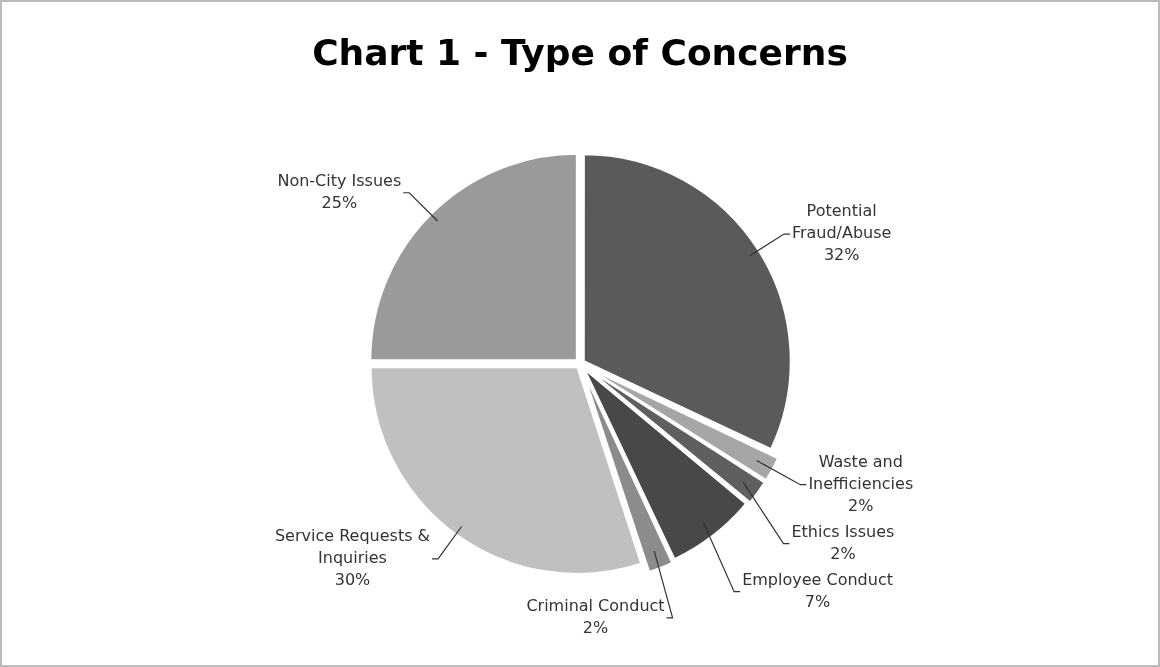  What do you see at coordinates (841, 222) in the screenshot?
I see `slice-label: Potential Fraud/Abuse` at bounding box center [841, 222].